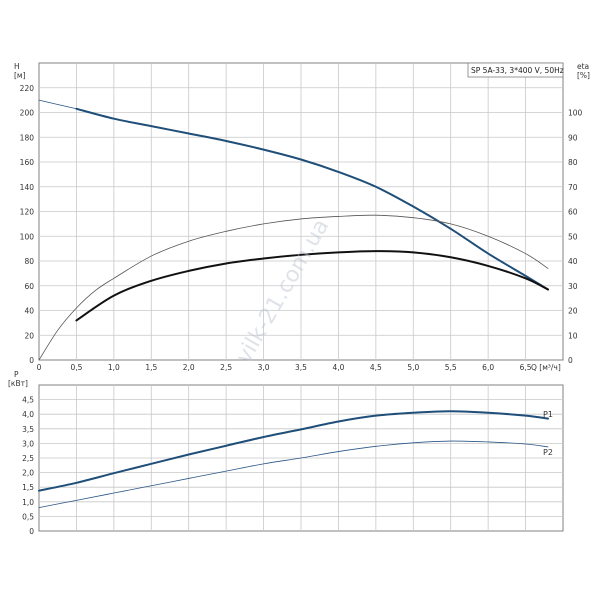 This screenshot has height=600, width=600. I want to click on eta-axis-title: eta, so click(583, 66).